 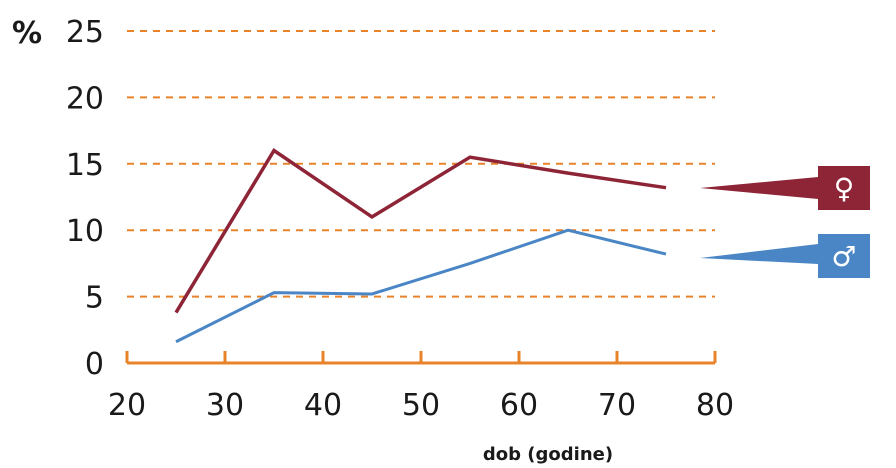 What do you see at coordinates (323, 405) in the screenshot?
I see `x-tick-label: 40` at bounding box center [323, 405].